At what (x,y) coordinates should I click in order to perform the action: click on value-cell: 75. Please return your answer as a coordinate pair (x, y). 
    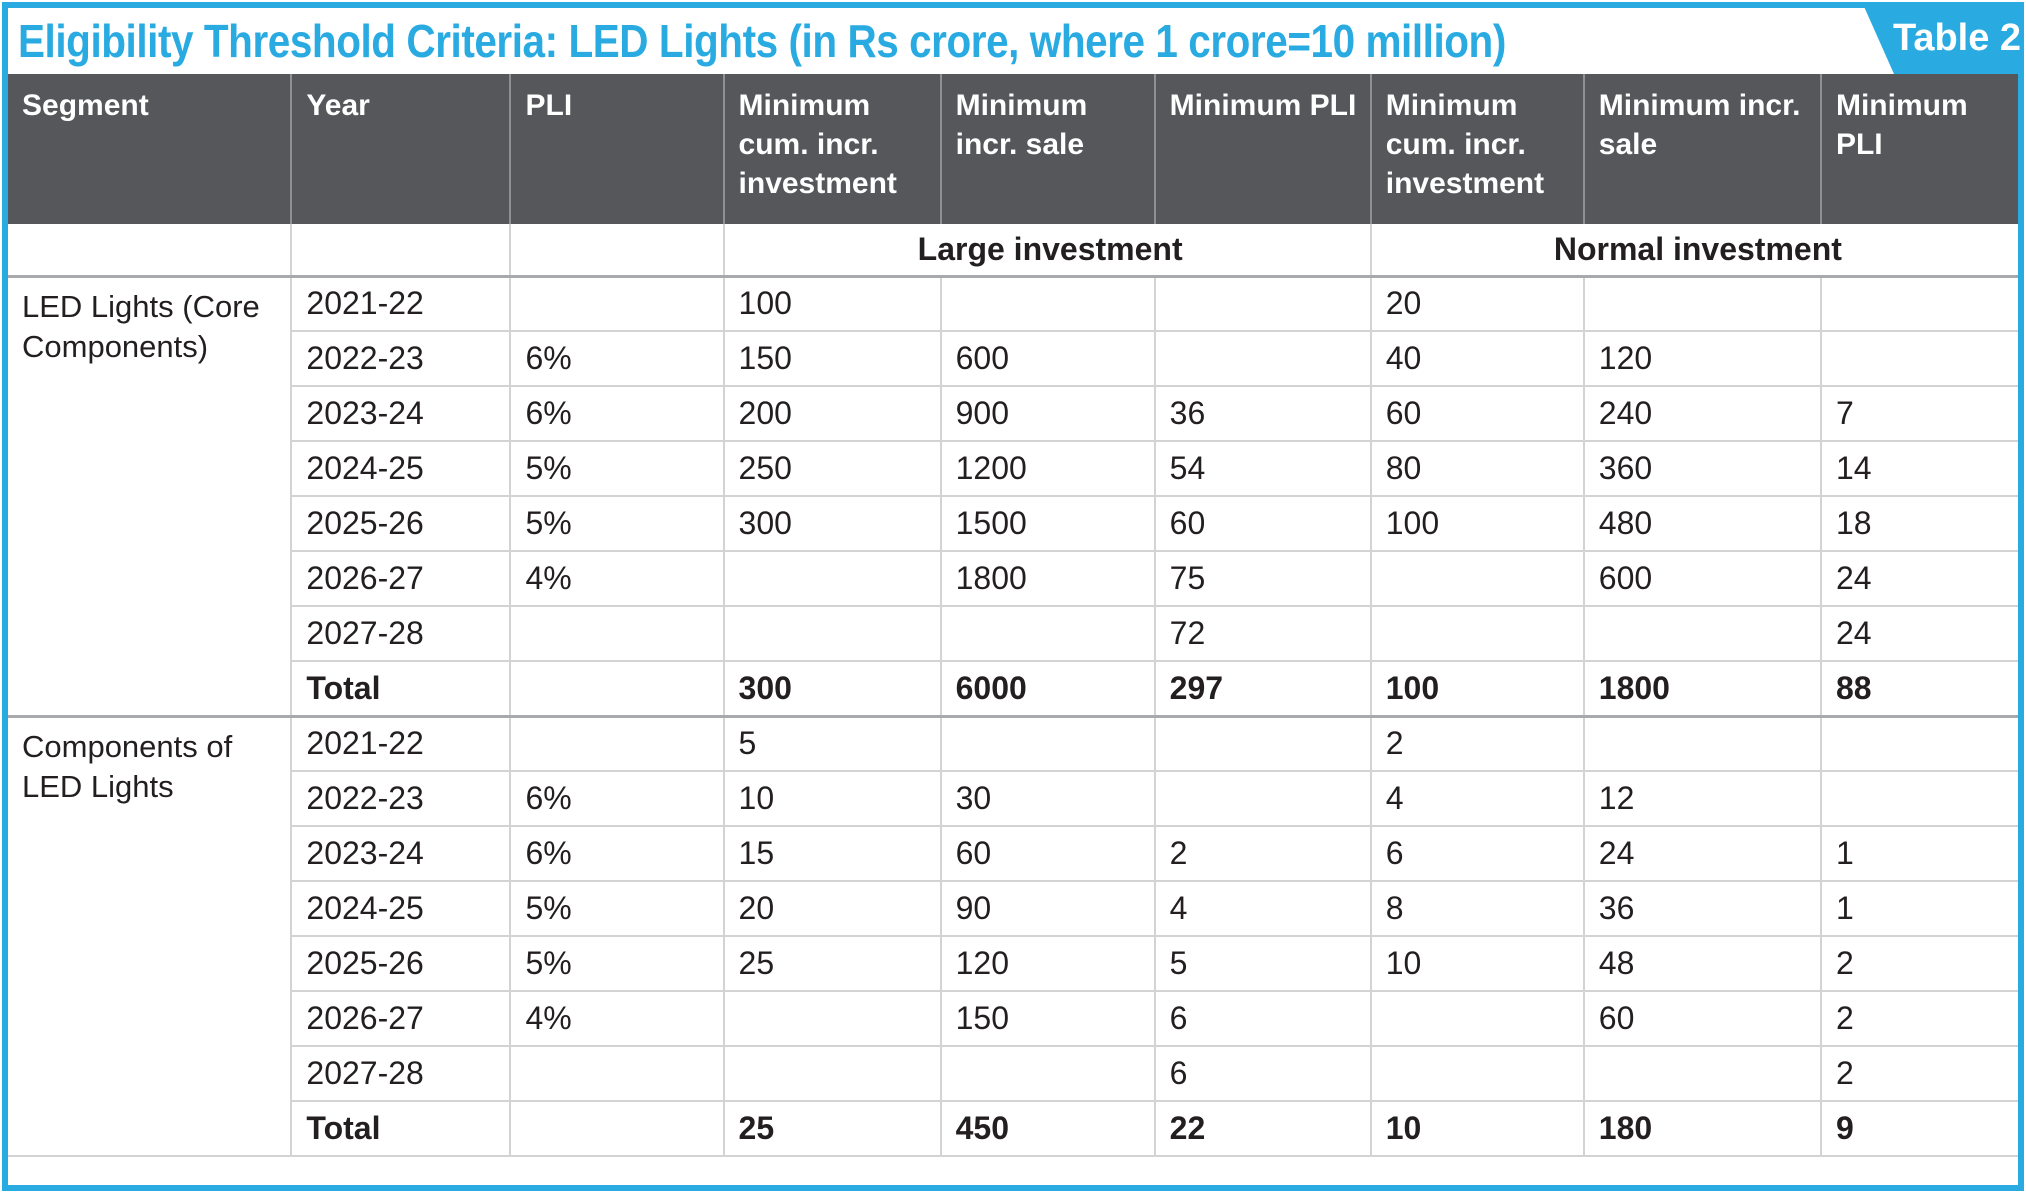
    Looking at the image, I should click on (1263, 579).